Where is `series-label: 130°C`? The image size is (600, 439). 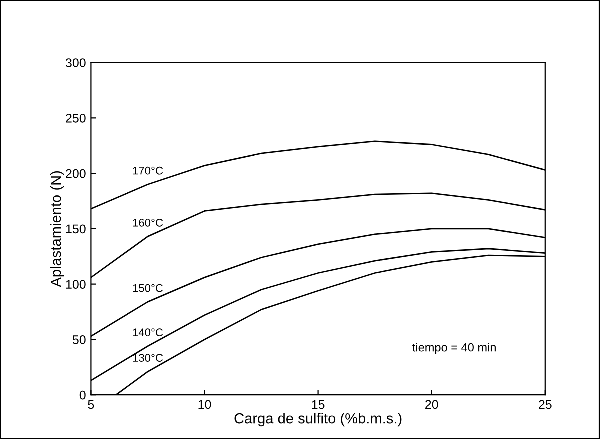 series-label: 130°C is located at coordinates (148, 358).